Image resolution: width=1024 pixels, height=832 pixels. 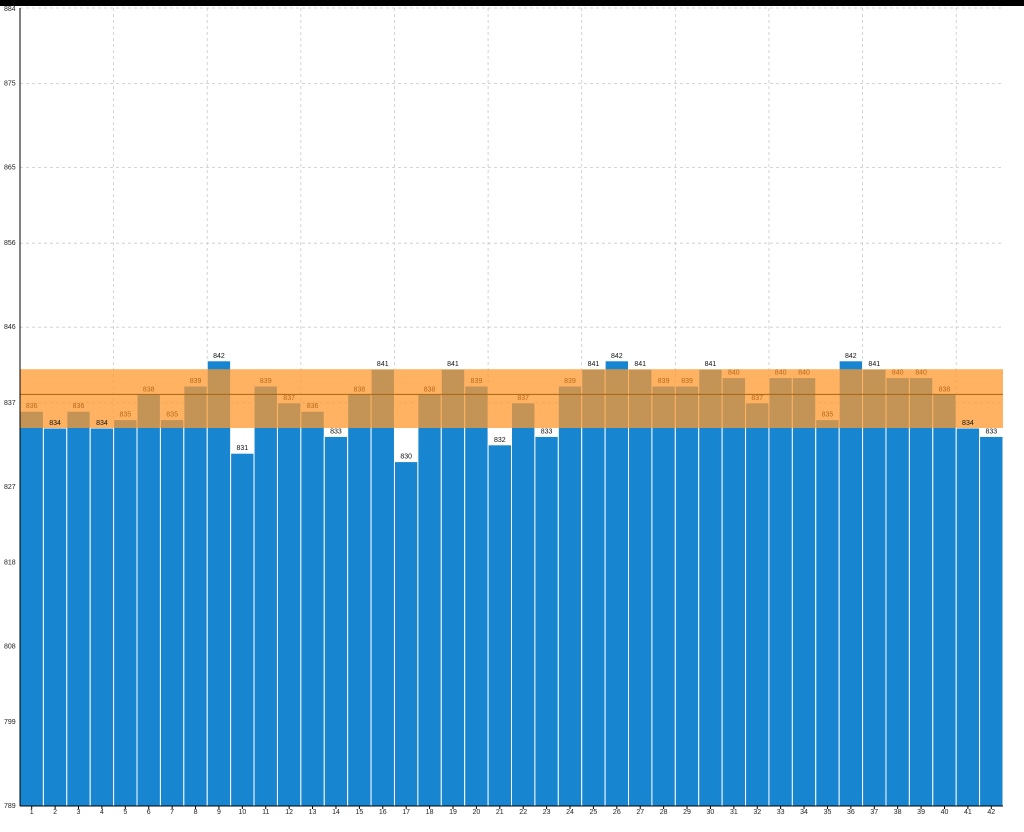 What do you see at coordinates (757, 812) in the screenshot?
I see `x-tick-label: 32` at bounding box center [757, 812].